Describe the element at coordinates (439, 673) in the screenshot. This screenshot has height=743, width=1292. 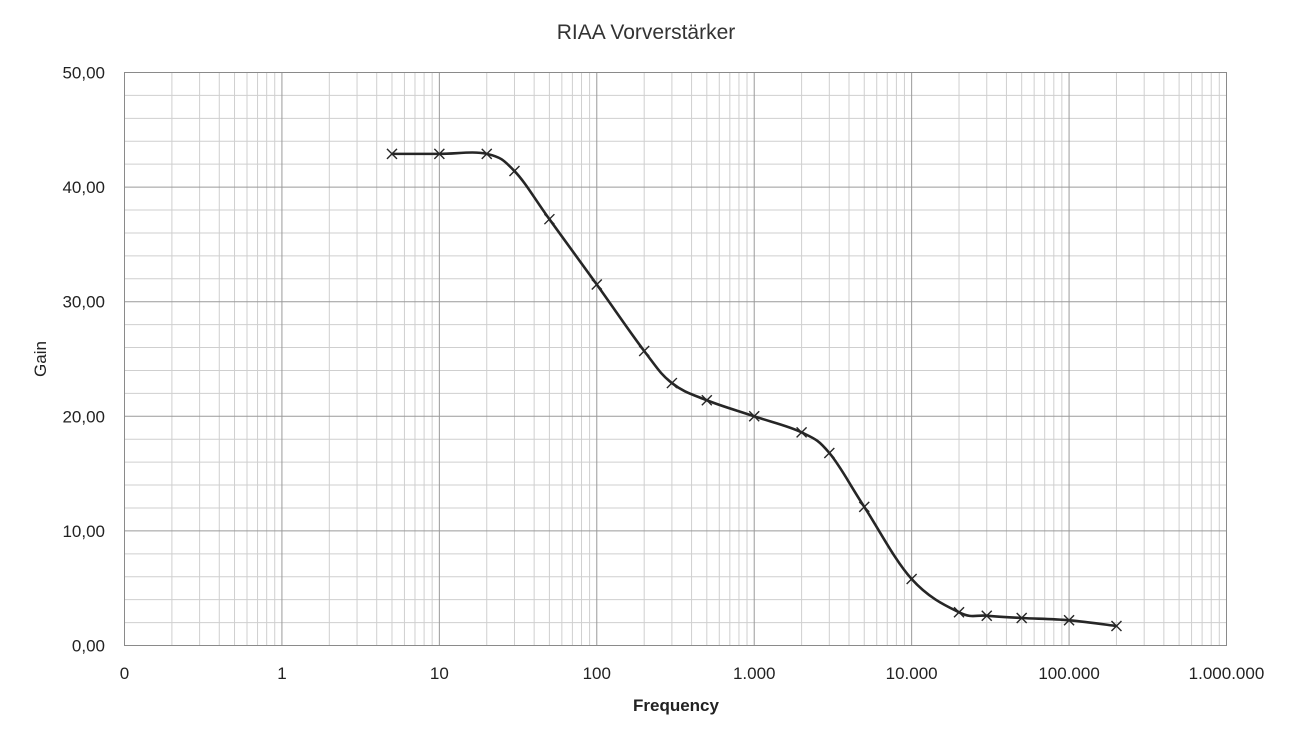
I see `x-tick-label: 10` at that location.